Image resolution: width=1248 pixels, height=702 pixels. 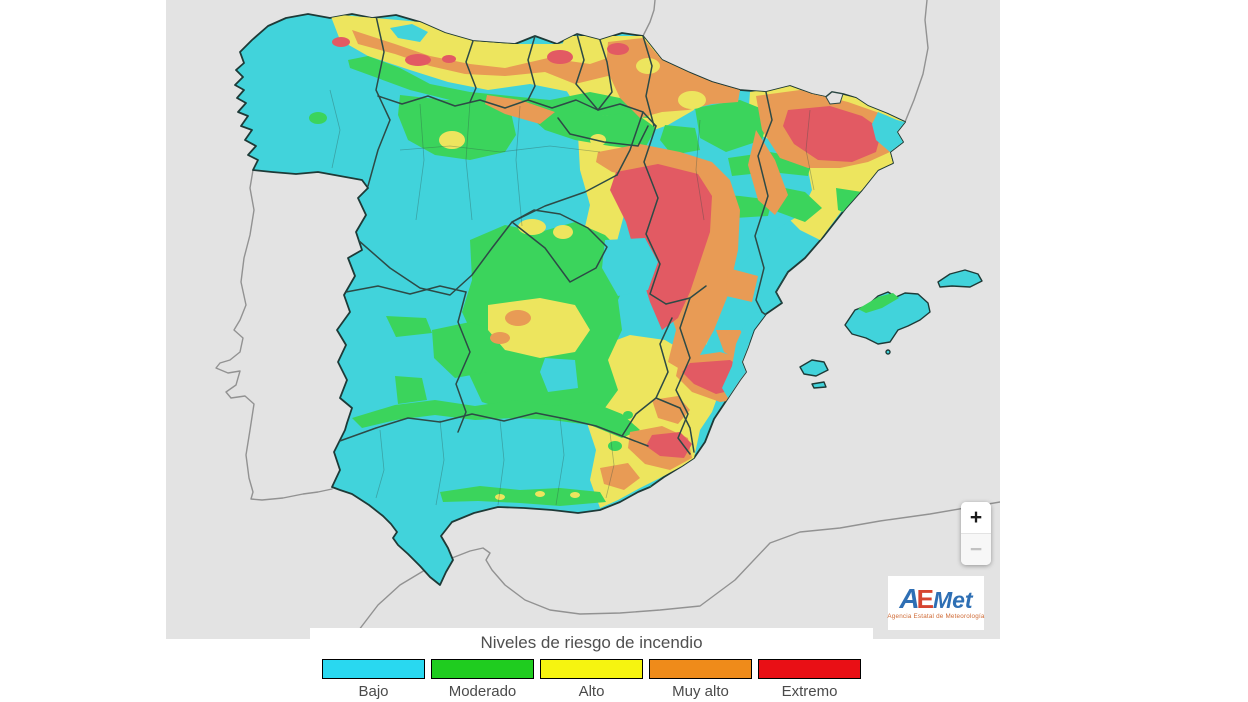 What do you see at coordinates (916, 61) in the screenshot?
I see `france-mediterranean-coastline` at bounding box center [916, 61].